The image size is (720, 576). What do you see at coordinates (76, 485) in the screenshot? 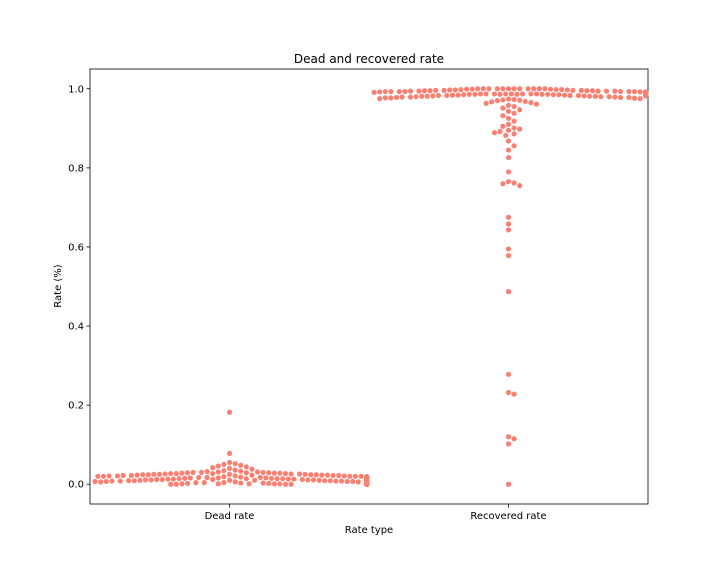
I see `y-tick-label: 0.0` at bounding box center [76, 485].